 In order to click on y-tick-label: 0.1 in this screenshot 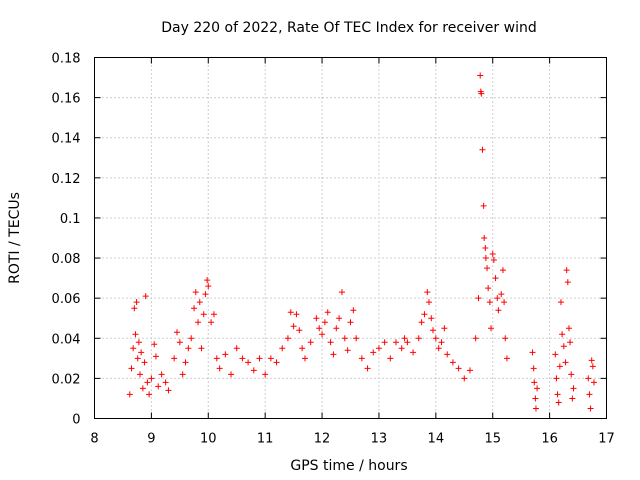, I will do `click(70, 219)`.